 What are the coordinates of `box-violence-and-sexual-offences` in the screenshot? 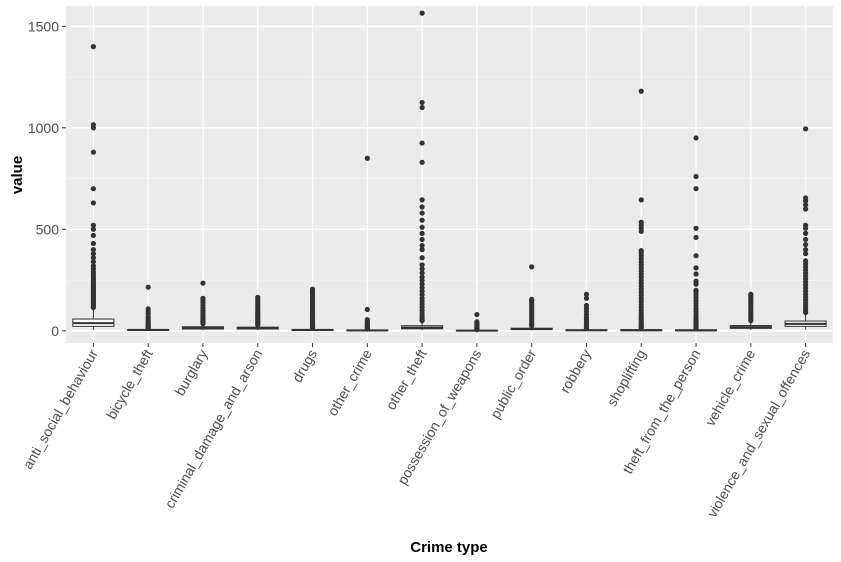 It's located at (805, 228).